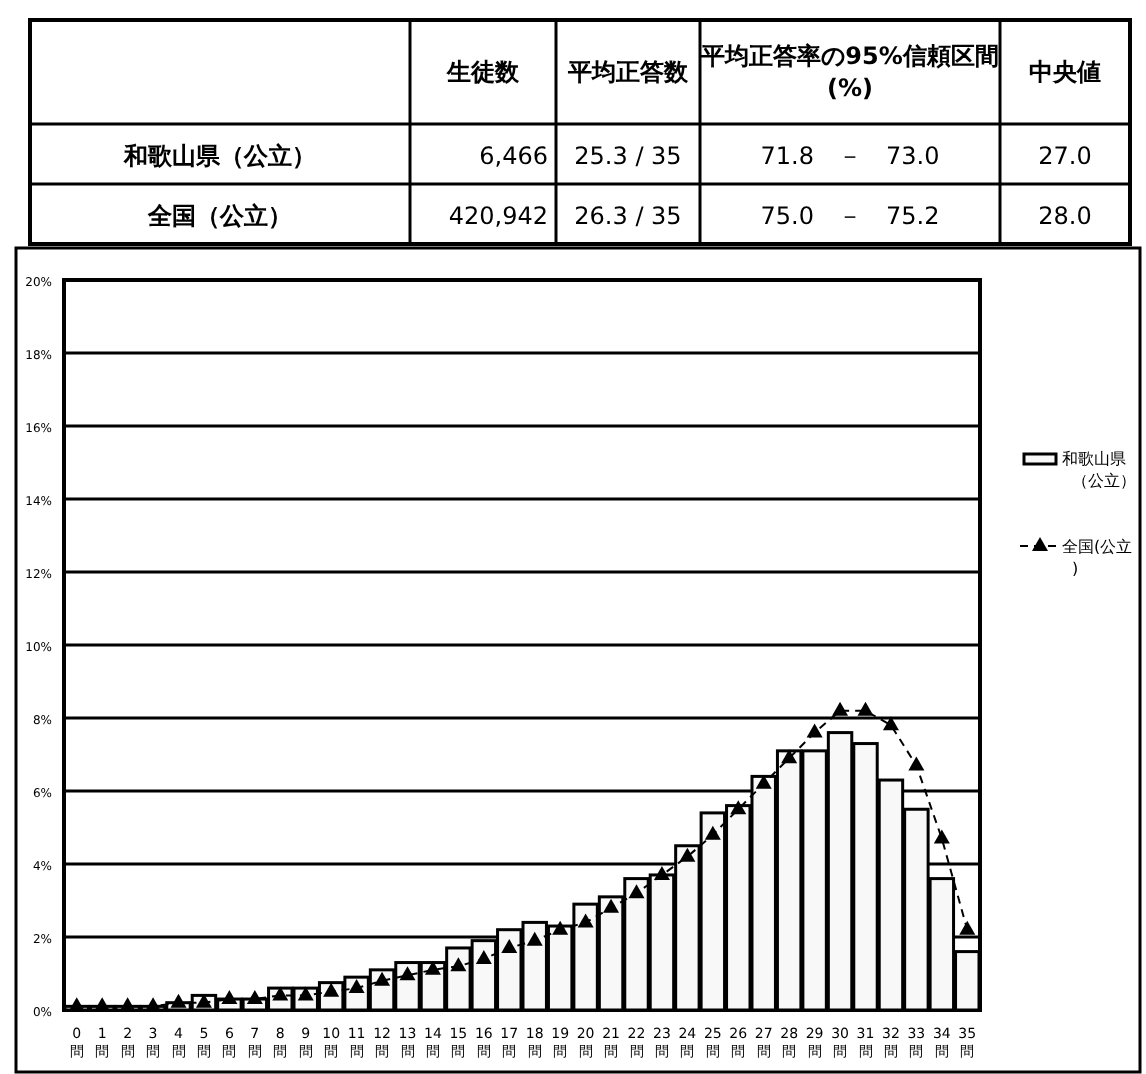  I want to click on text: 71.8 － 73.0, so click(850, 156).